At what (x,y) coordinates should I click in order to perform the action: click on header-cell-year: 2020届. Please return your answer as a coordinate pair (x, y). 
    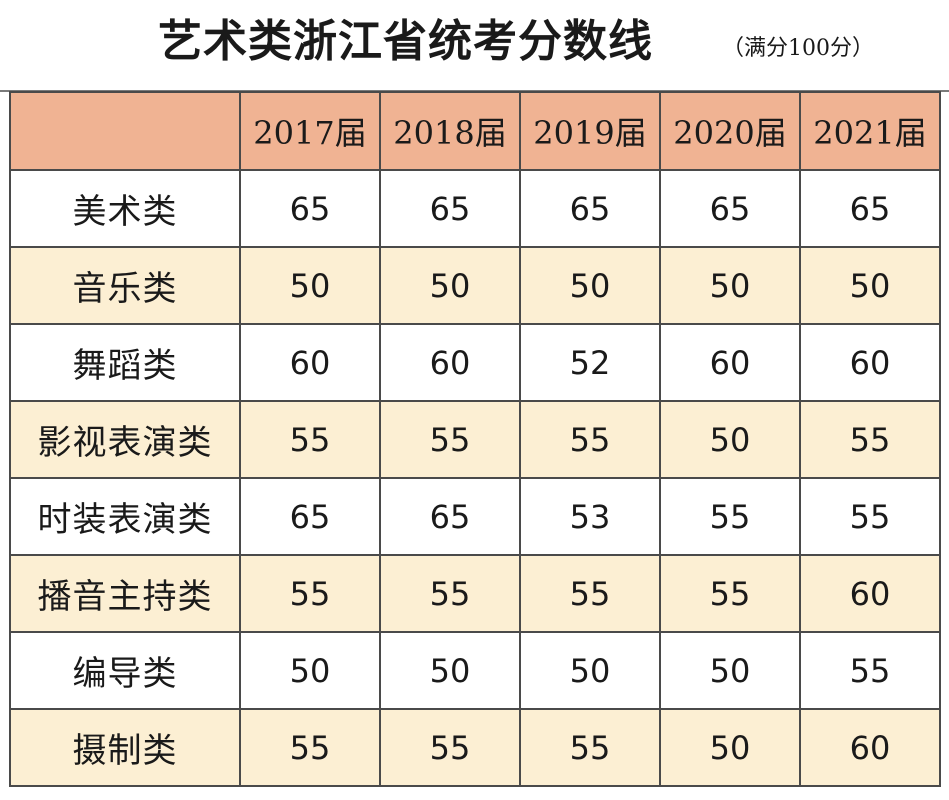
    Looking at the image, I should click on (730, 131).